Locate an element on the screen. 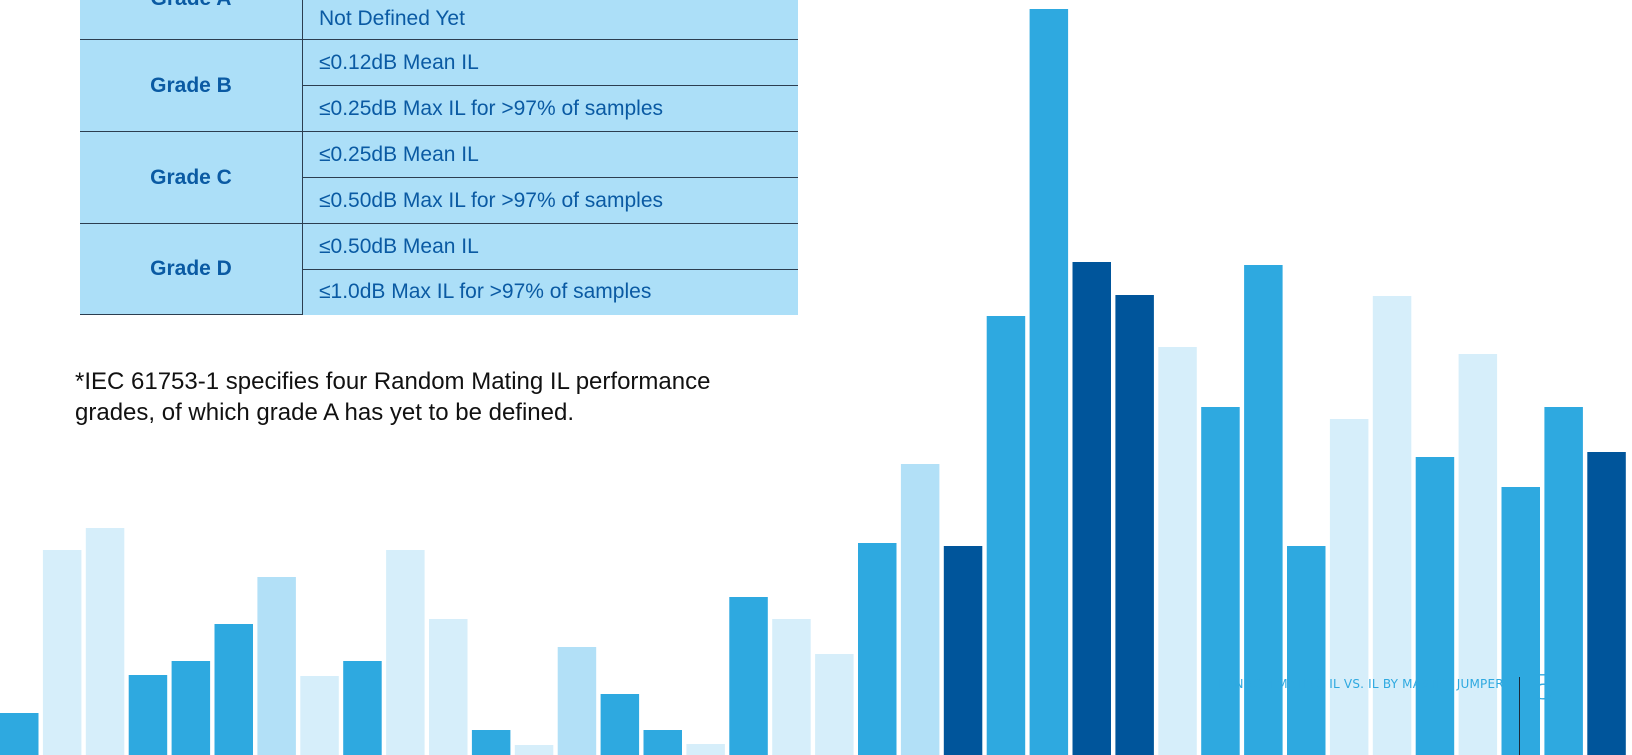 The image size is (1632, 755). table-row: ≤0.50dB Max IL for >97% of samples is located at coordinates (439, 200).